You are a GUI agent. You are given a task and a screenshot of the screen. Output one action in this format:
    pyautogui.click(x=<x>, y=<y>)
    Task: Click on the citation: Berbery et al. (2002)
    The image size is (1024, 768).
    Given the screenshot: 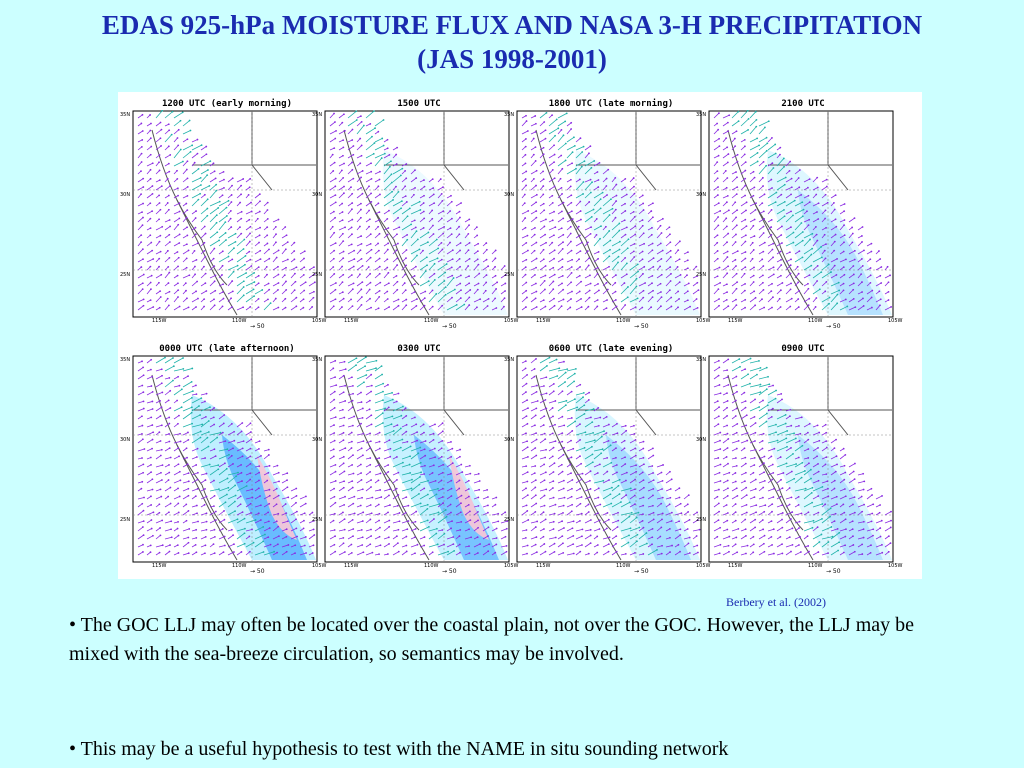 What is the action you would take?
    pyautogui.click(x=776, y=602)
    